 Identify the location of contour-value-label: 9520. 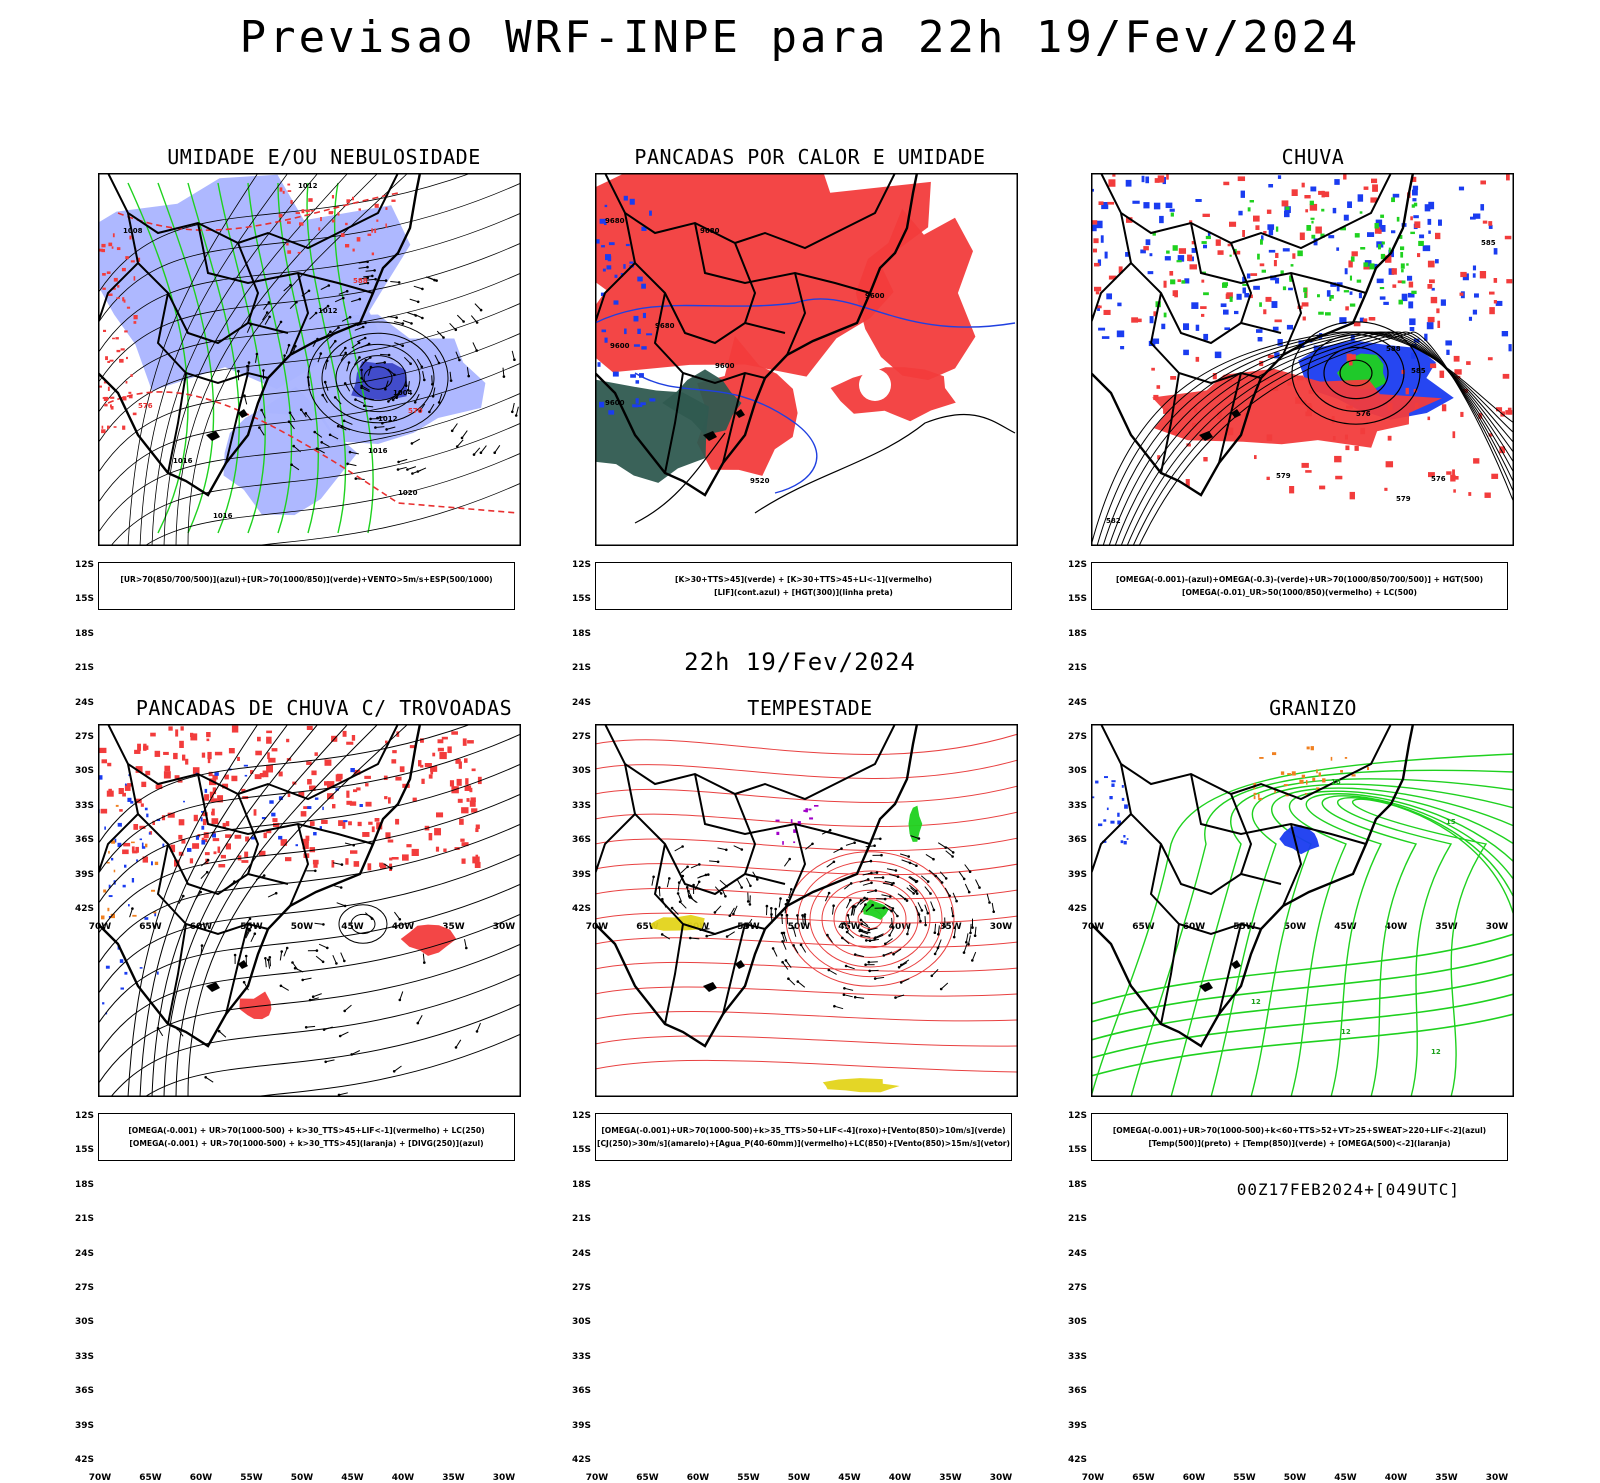
(760, 481).